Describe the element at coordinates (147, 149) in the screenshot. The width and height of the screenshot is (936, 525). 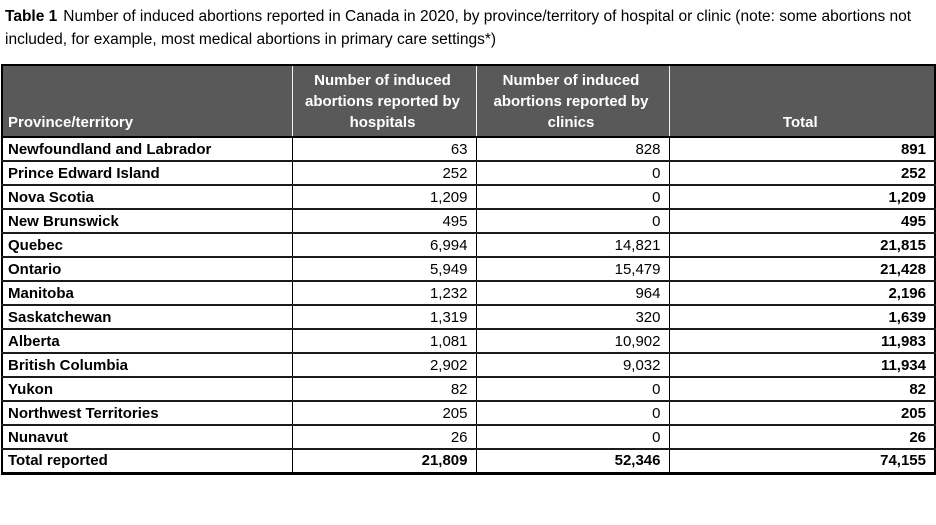
I see `cell-province: Newfoundland and Labrador` at that location.